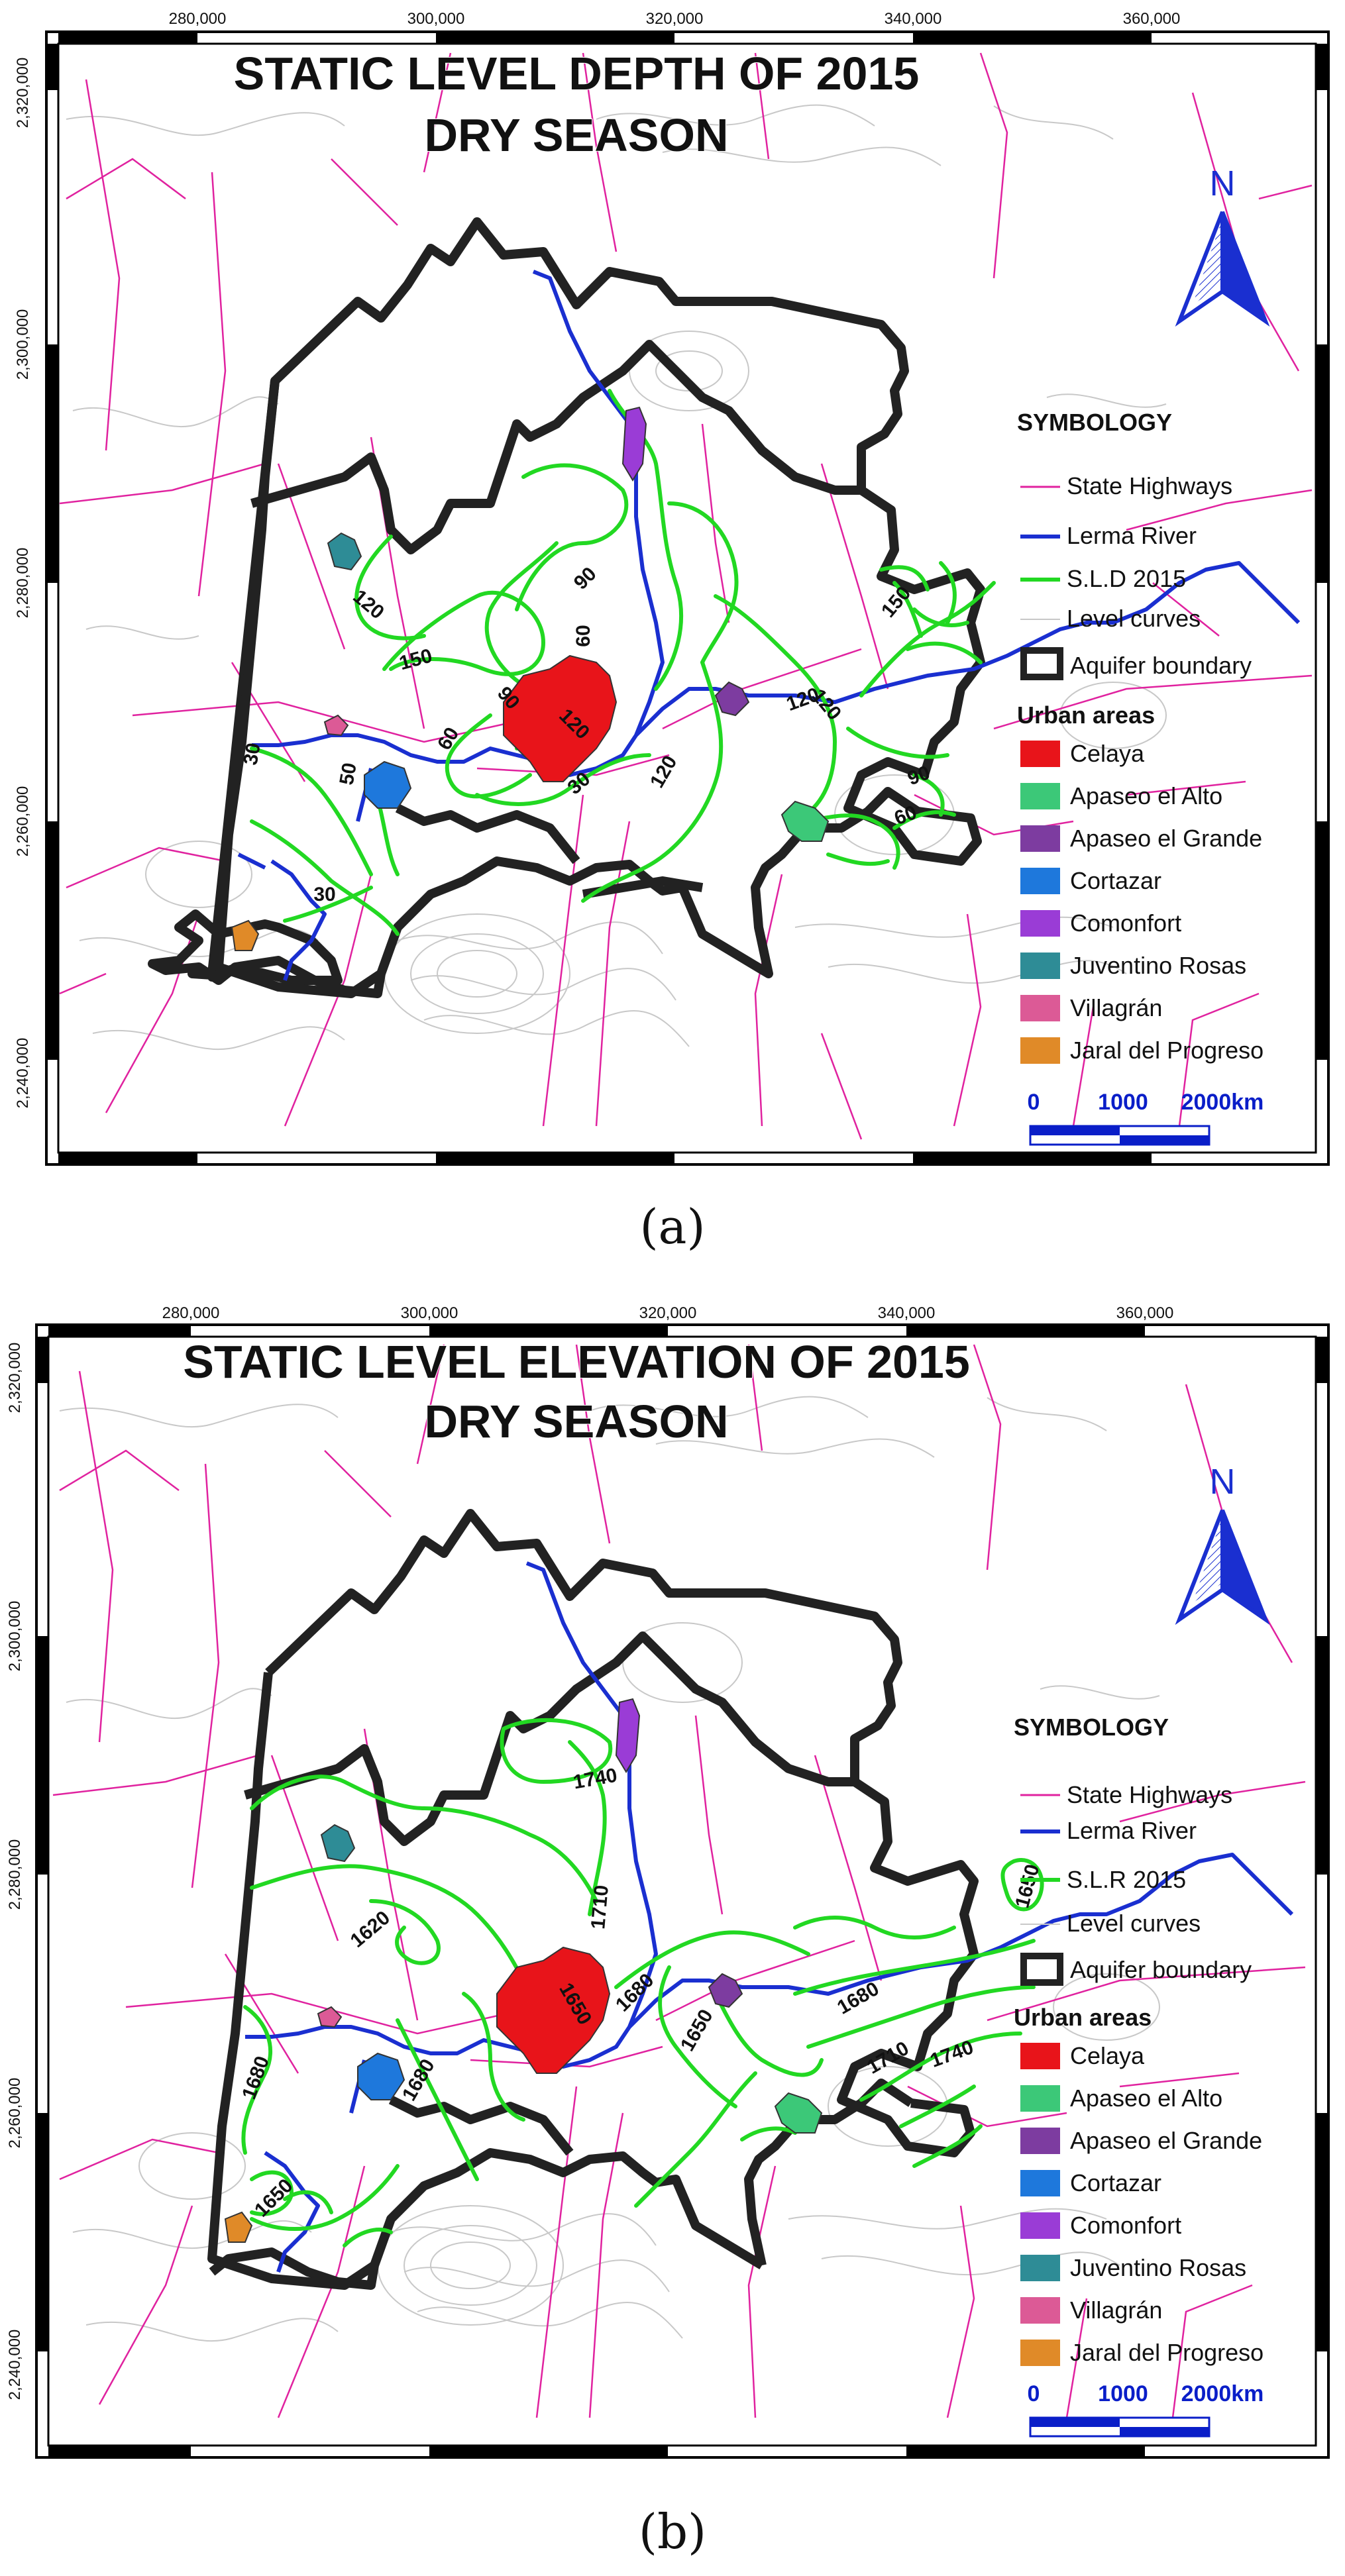 This screenshot has height=2576, width=1345. I want to click on legend-item: S.L.R 2015, so click(1126, 1879).